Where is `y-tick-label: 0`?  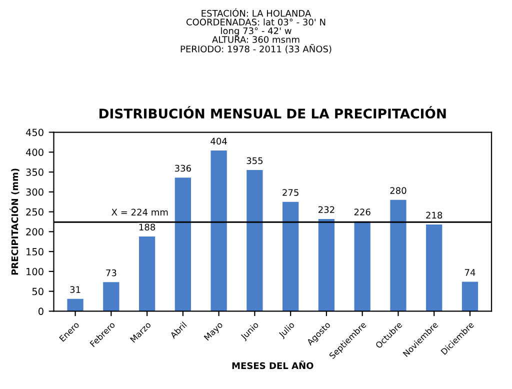 y-tick-label: 0 is located at coordinates (41, 312).